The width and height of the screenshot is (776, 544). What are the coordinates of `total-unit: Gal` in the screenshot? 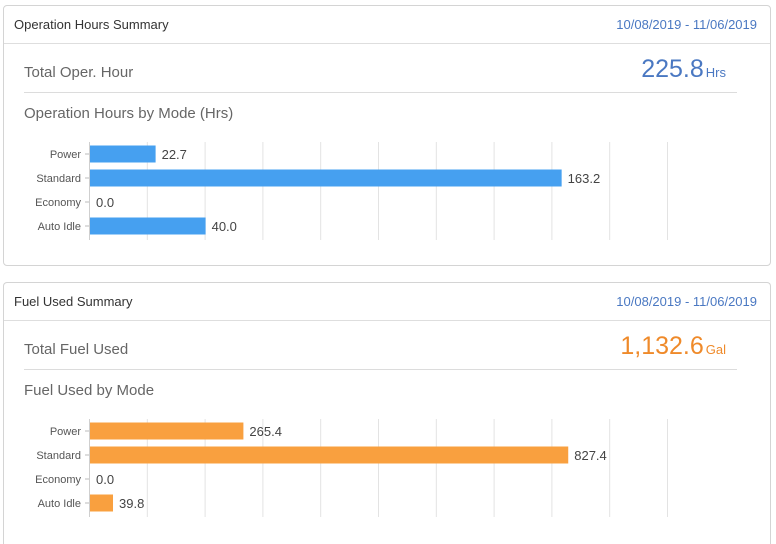 It's located at (715, 349).